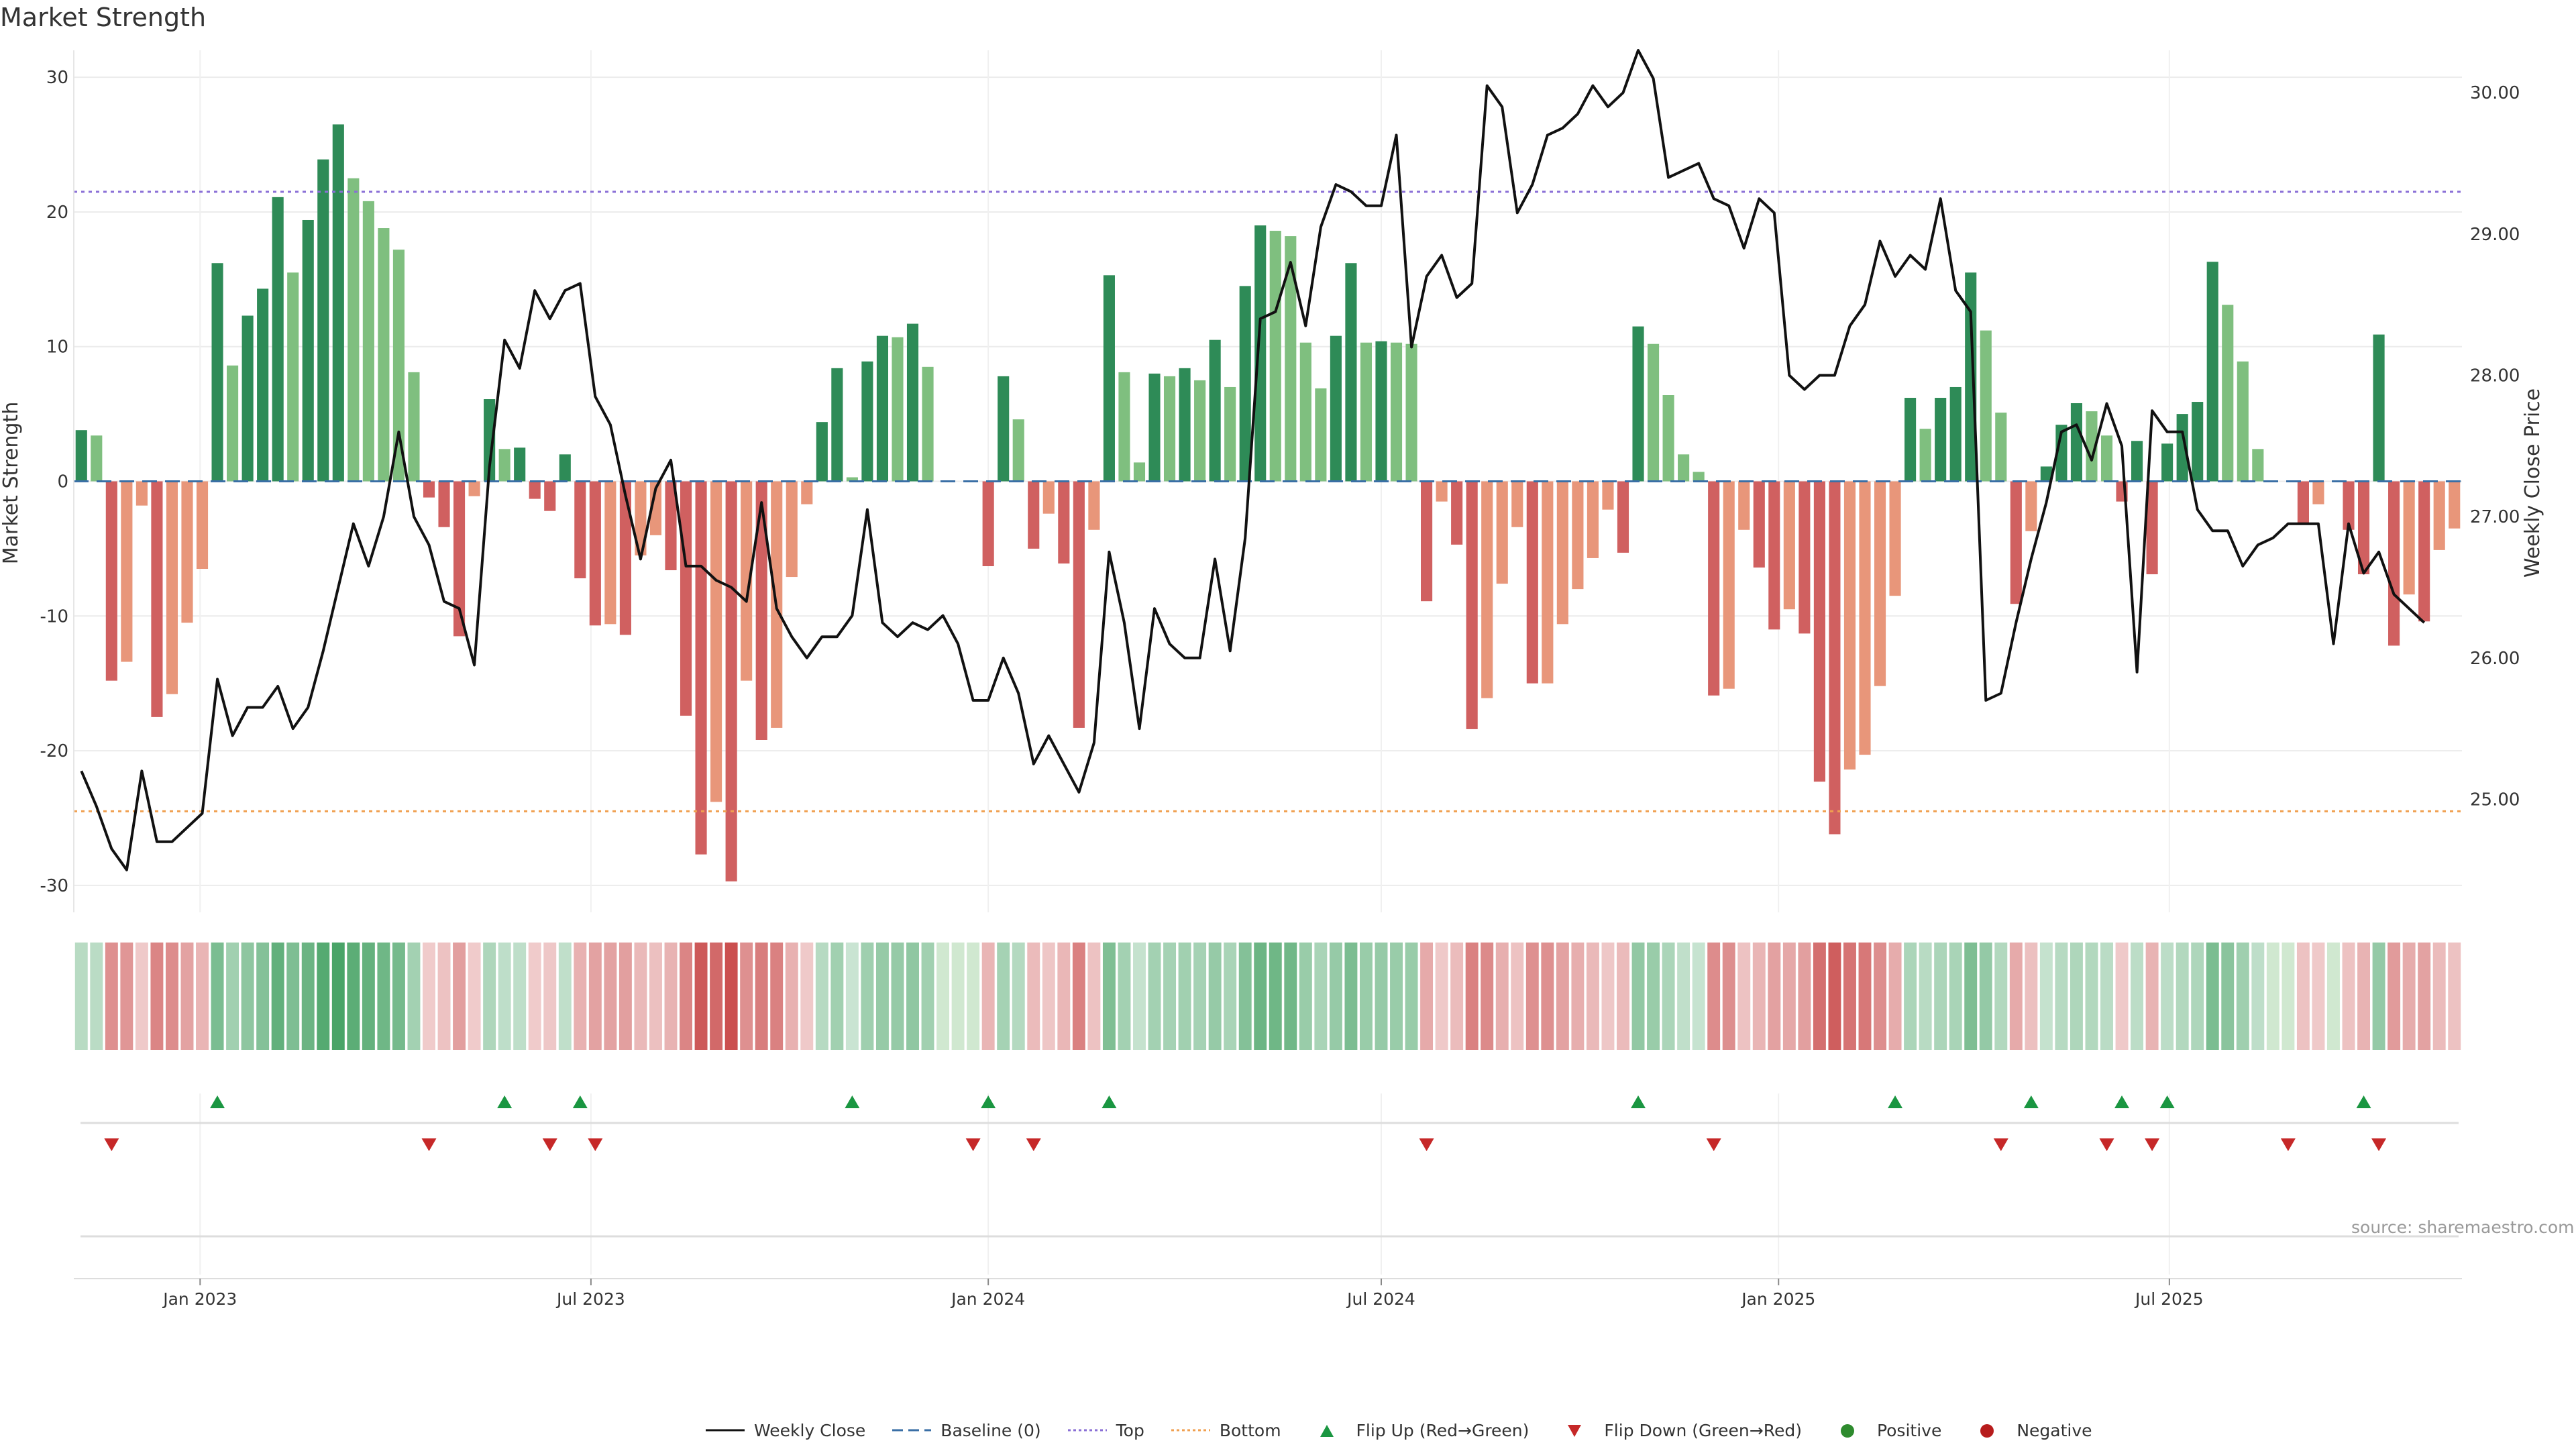  What do you see at coordinates (1418, 1430) in the screenshot?
I see `legend-item: Flip Up (Red→Green)` at bounding box center [1418, 1430].